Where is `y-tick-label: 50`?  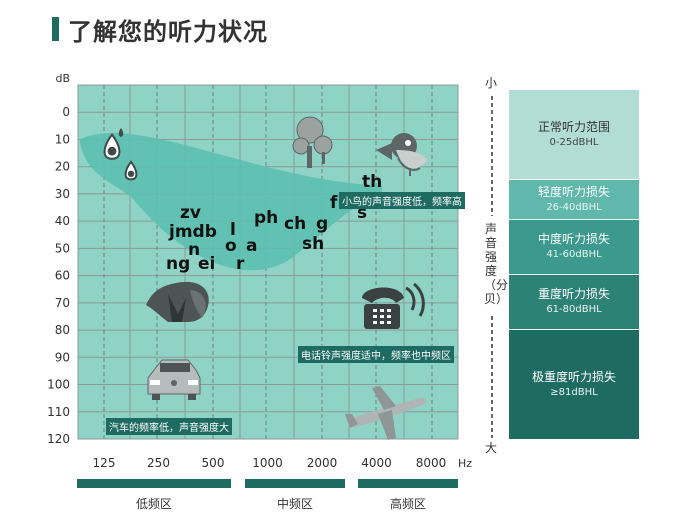 y-tick-label: 50 is located at coordinates (62, 248).